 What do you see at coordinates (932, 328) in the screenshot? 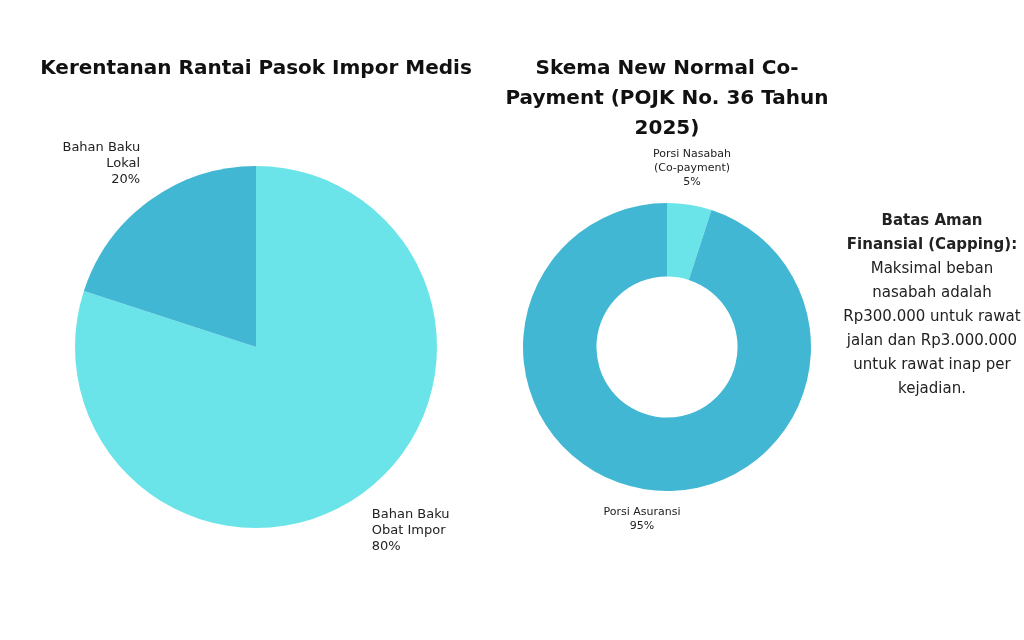
I see `text: Maksimal beban nasabah adalah Rp300.000 untuk rawat jalan dan Rp3.000.000 untuk rawat inap per kejadian.` at bounding box center [932, 328].